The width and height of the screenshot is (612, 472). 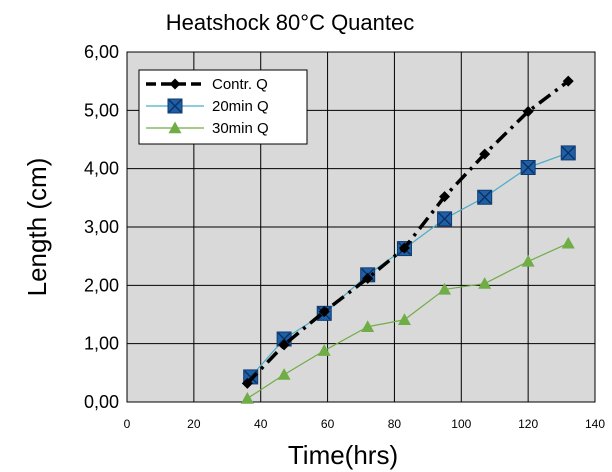 What do you see at coordinates (395, 424) in the screenshot?
I see `x-tick-label: 80` at bounding box center [395, 424].